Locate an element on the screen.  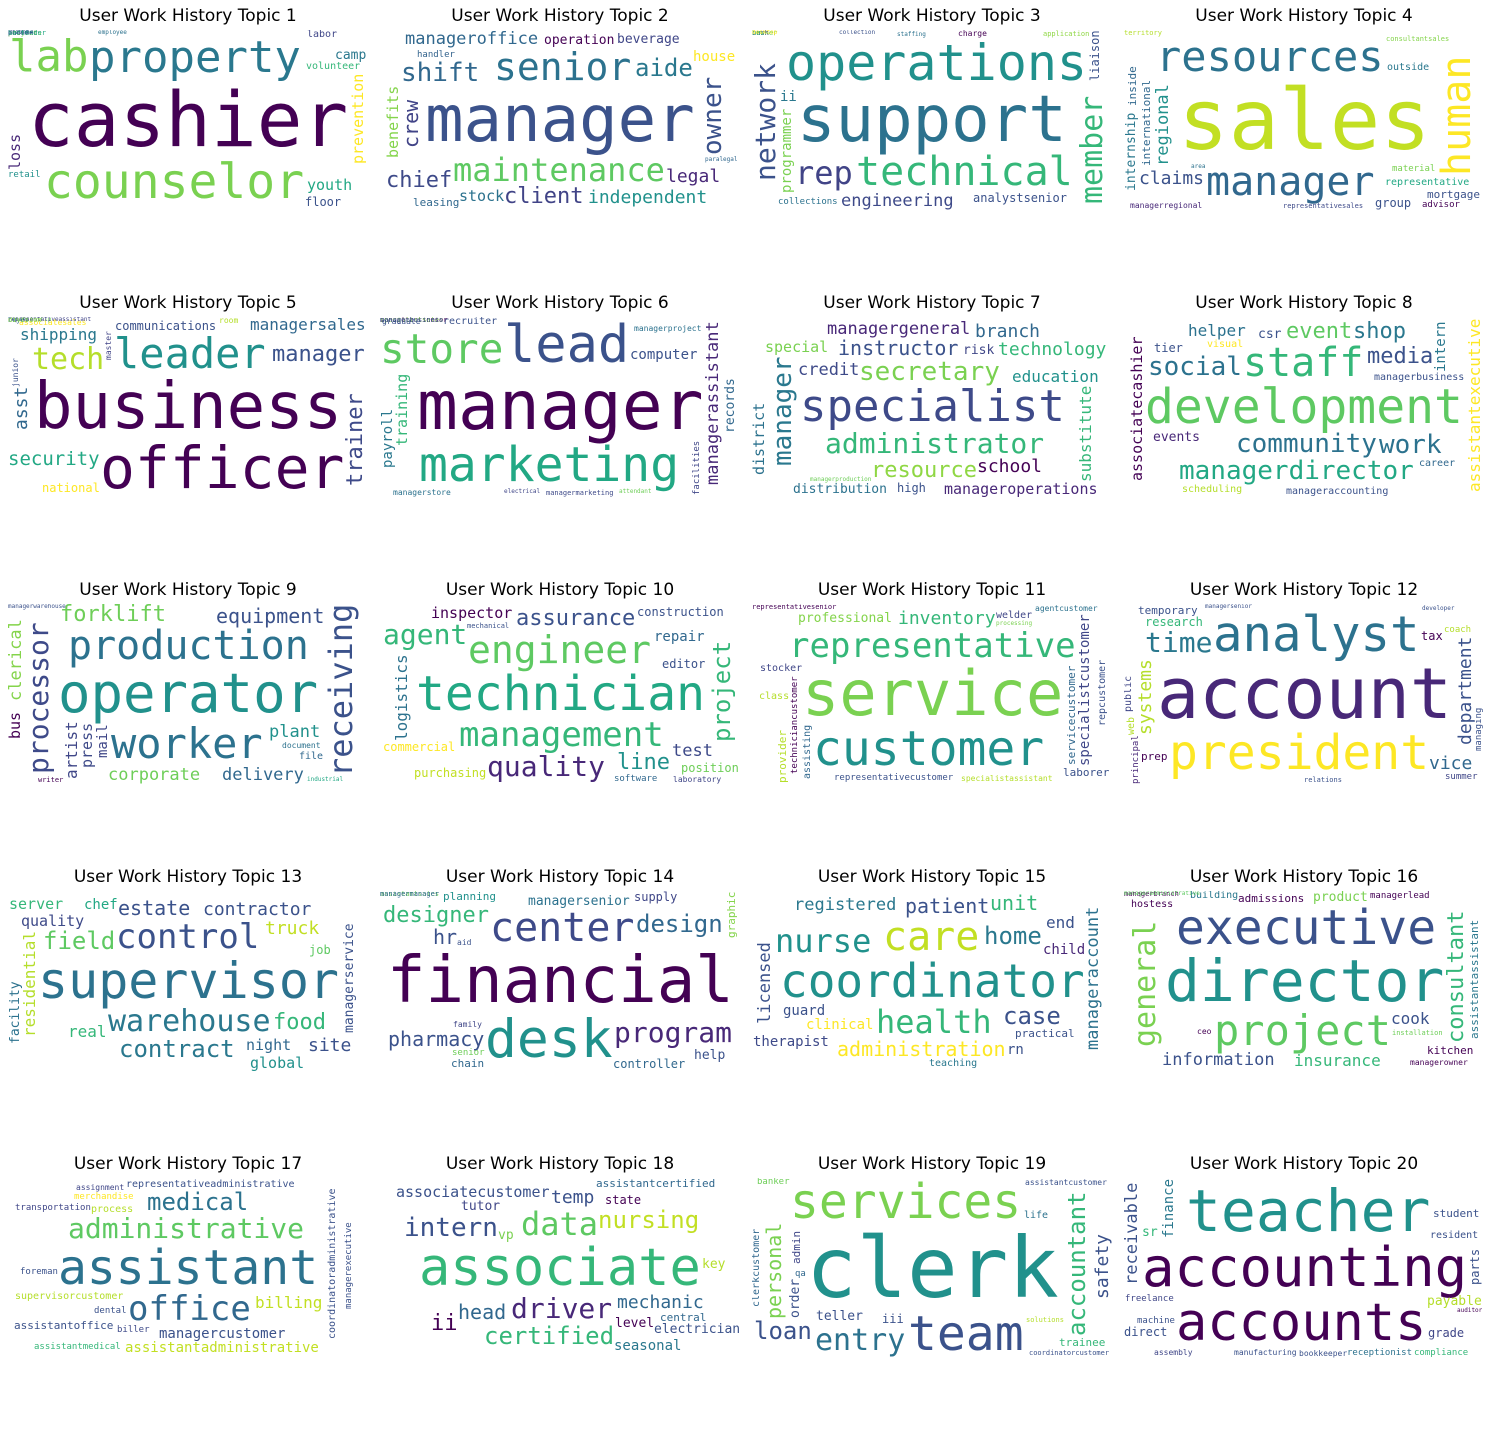
cloud-word: equipment is located at coordinates (270, 616).